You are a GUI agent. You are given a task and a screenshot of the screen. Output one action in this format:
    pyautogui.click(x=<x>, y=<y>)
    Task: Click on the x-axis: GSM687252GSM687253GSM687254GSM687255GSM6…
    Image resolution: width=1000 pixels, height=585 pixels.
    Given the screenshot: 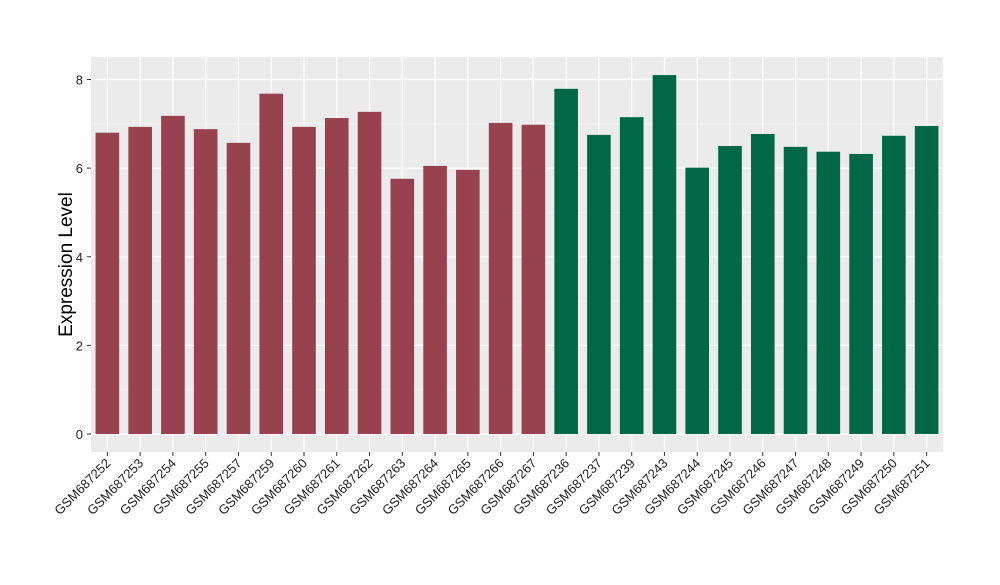 What is the action you would take?
    pyautogui.click(x=492, y=485)
    